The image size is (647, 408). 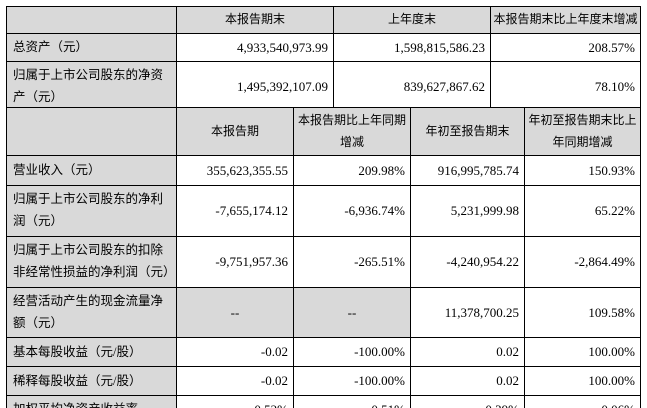 I want to click on col-header-change-vs-same-period: 本报告期比上年同期增减, so click(x=352, y=131).